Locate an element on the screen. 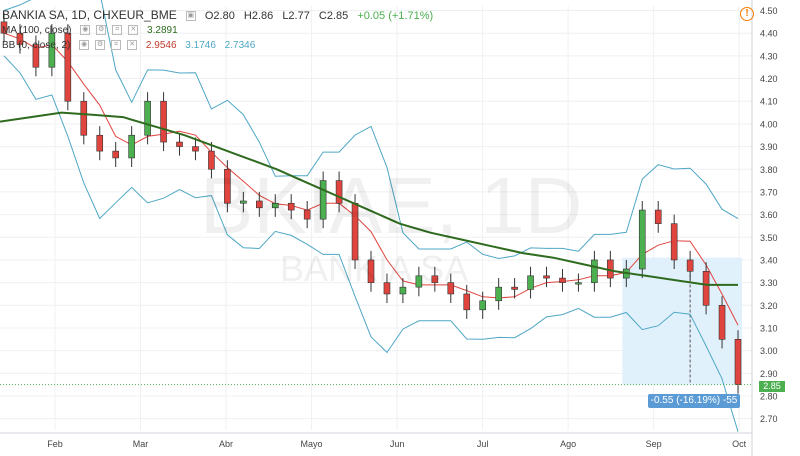 The image size is (800, 456). measure-label: -0.55 (-16.19%) -55 is located at coordinates (694, 401).